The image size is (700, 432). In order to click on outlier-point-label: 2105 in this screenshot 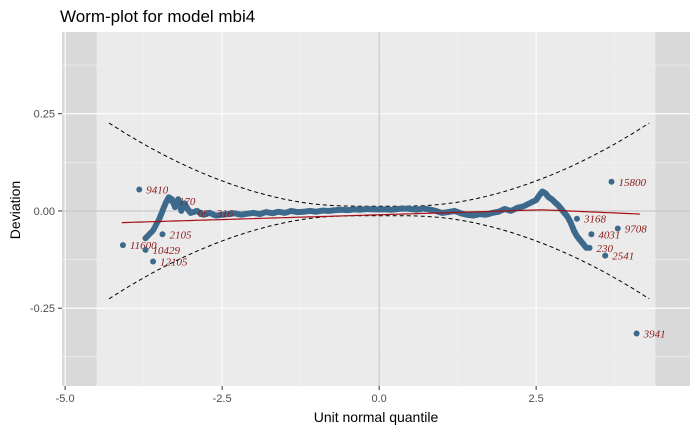, I will do `click(180, 235)`.